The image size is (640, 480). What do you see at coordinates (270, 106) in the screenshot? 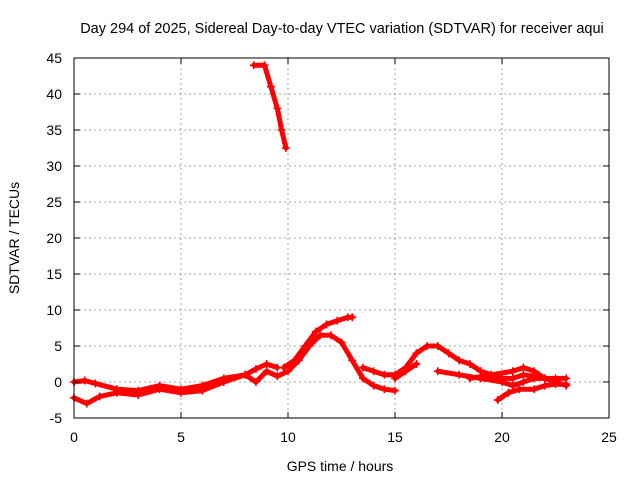
I see `series-line-sat-high` at bounding box center [270, 106].